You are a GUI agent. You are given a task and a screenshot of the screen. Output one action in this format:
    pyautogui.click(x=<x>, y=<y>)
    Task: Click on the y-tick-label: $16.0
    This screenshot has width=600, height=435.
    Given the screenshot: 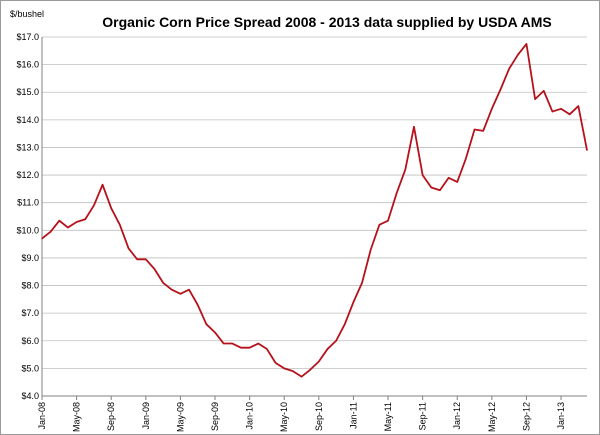 What is the action you would take?
    pyautogui.click(x=27, y=65)
    